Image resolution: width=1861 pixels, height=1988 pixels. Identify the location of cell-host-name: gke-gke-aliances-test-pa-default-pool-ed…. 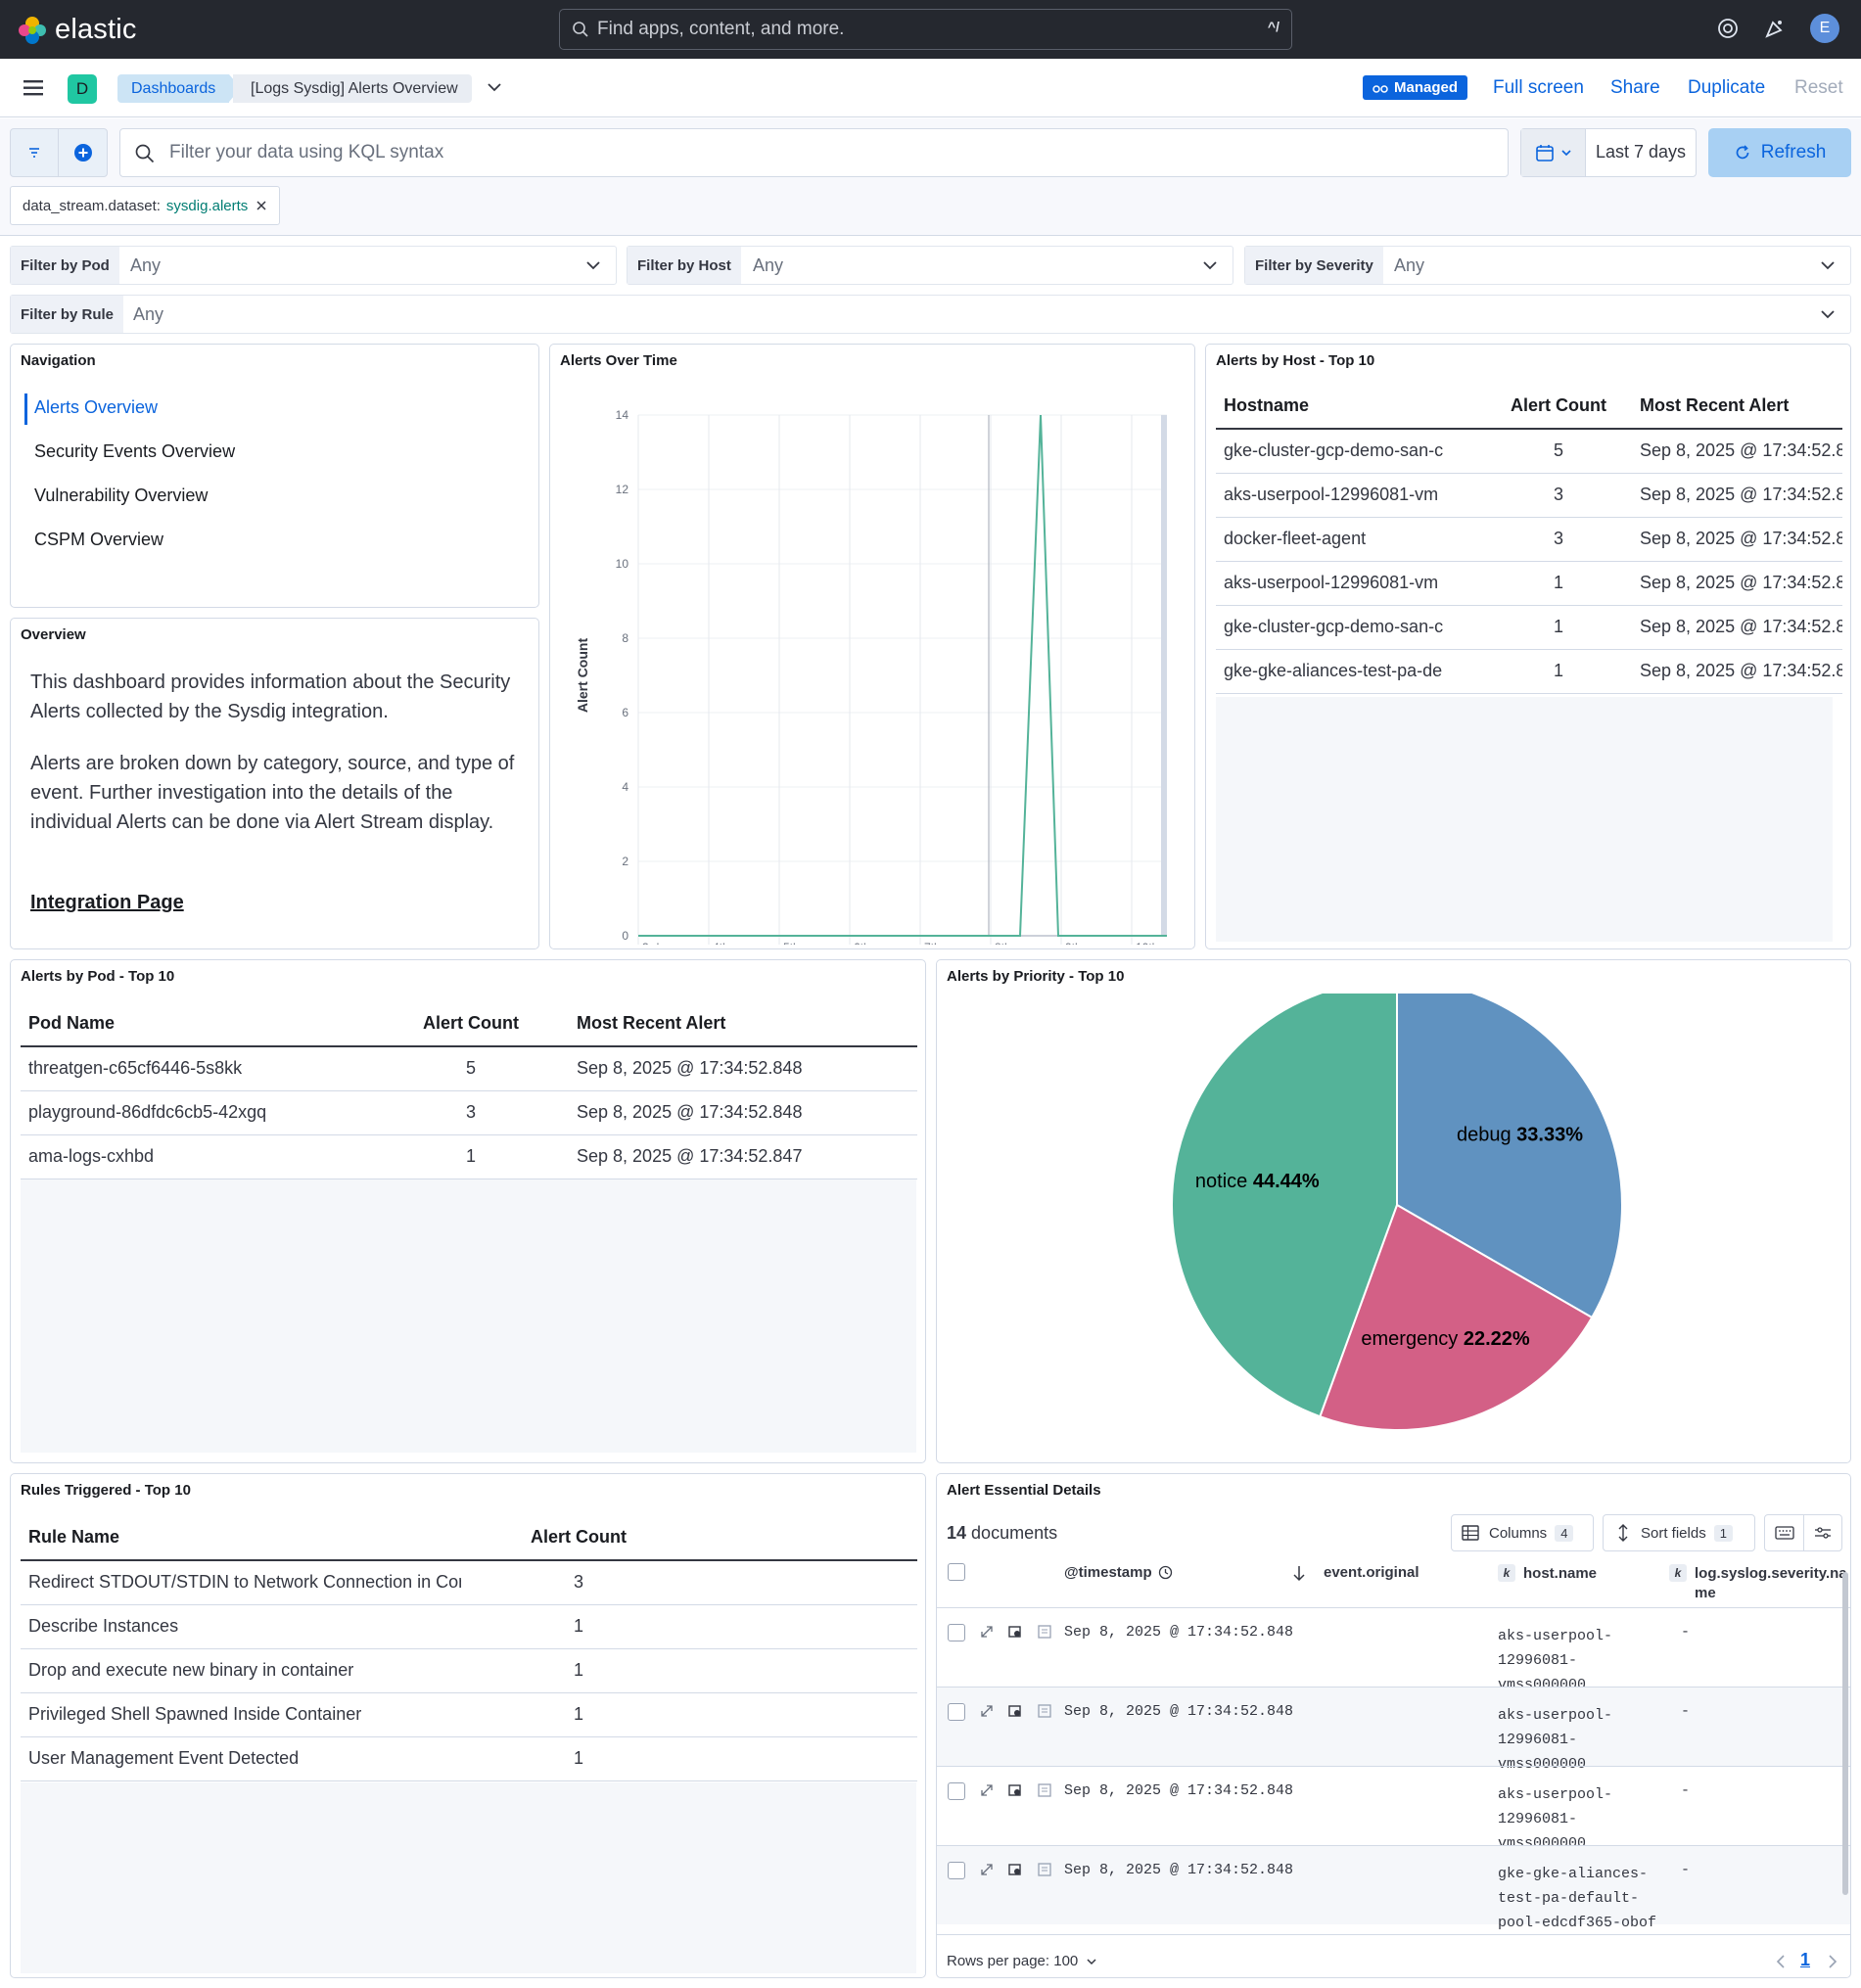
(1577, 1898).